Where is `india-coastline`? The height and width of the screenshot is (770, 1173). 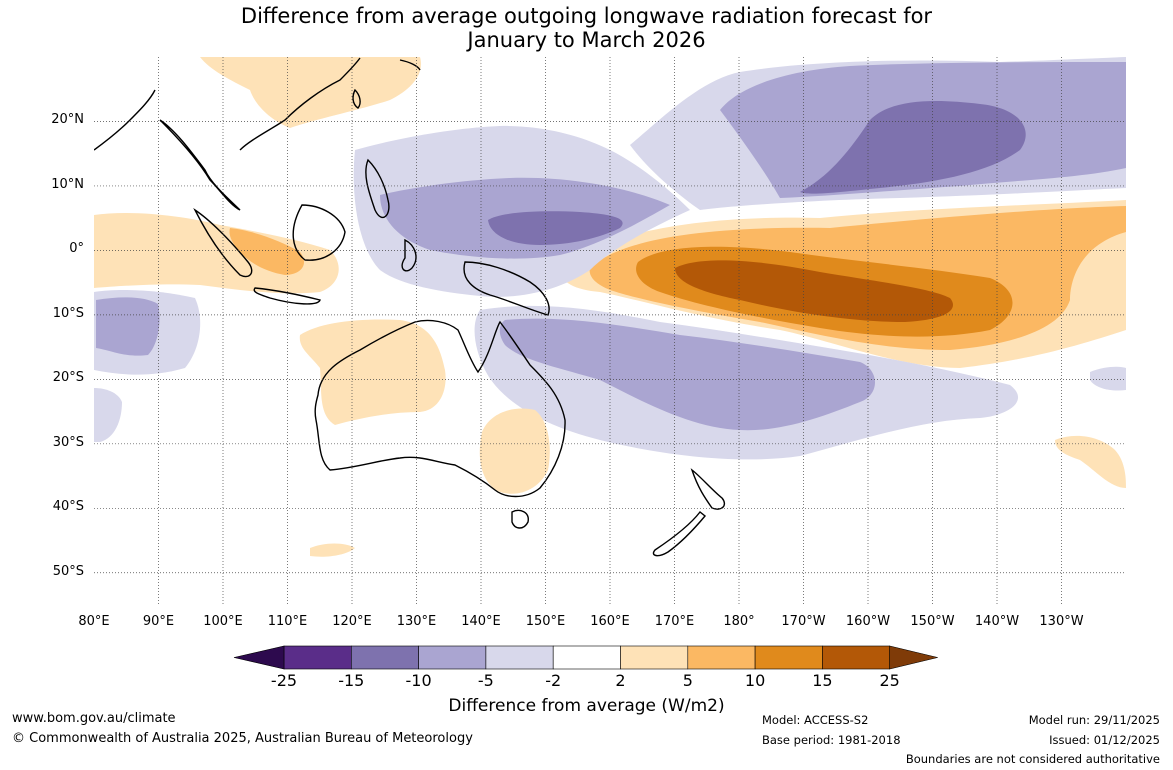 india-coastline is located at coordinates (125, 120).